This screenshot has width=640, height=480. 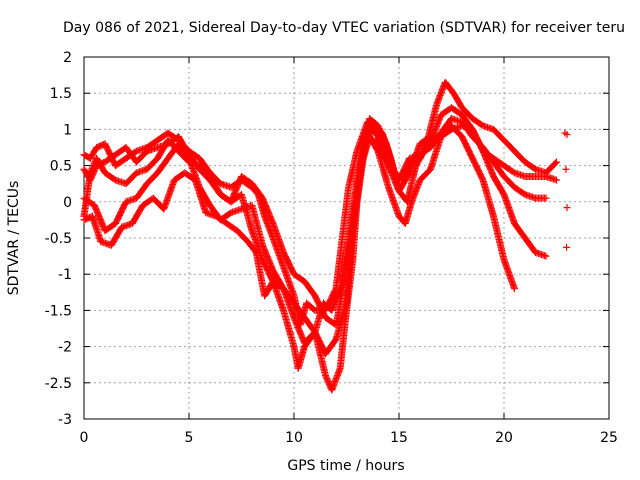 I want to click on x-axis-label: GPS time / hours, so click(x=345, y=466).